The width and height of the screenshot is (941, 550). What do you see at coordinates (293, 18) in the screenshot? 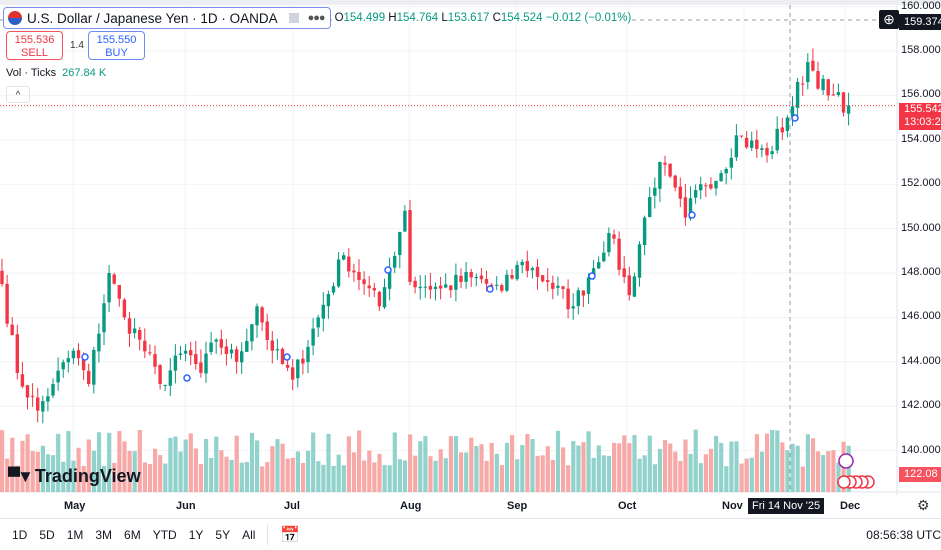
I see `market-status-icon` at bounding box center [293, 18].